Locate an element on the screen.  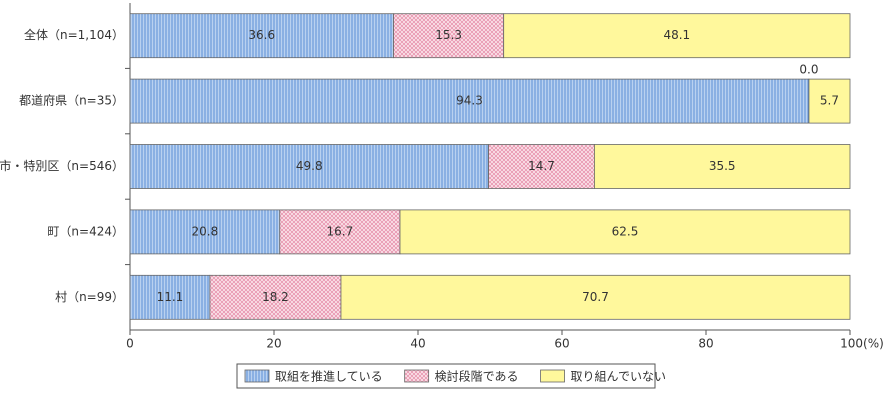
x-tick-label: 0 is located at coordinates (130, 344).